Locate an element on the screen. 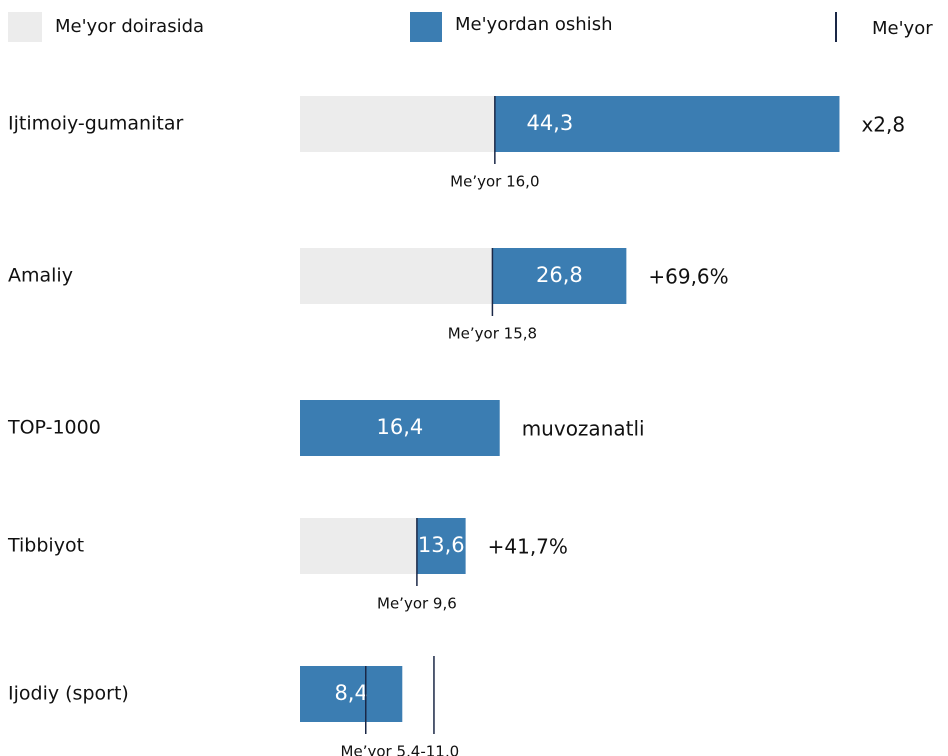 Image resolution: width=948 pixels, height=756 pixels. annotation: muvozanatli is located at coordinates (583, 429).